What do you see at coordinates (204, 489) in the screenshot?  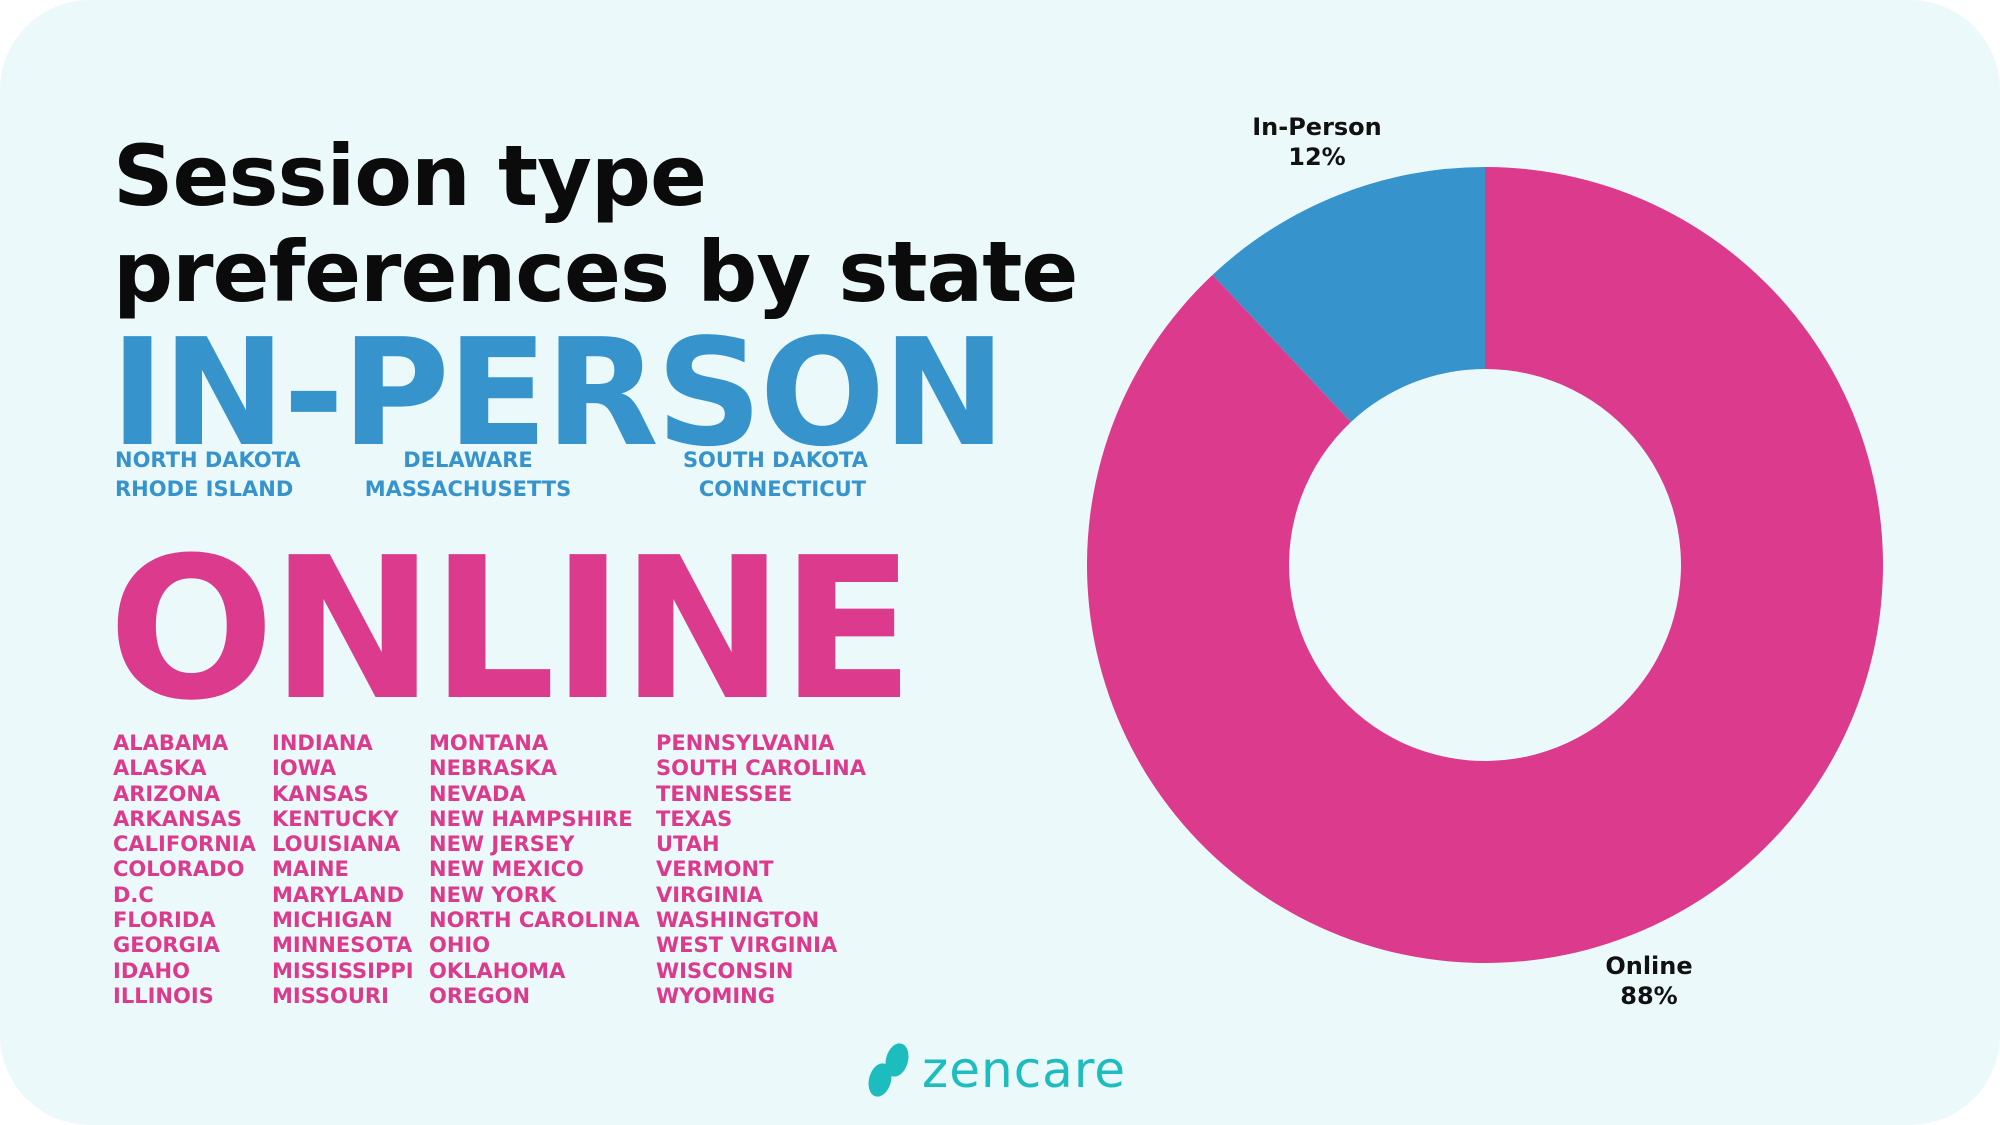 I see `in-person-state: RHODE ISLAND` at bounding box center [204, 489].